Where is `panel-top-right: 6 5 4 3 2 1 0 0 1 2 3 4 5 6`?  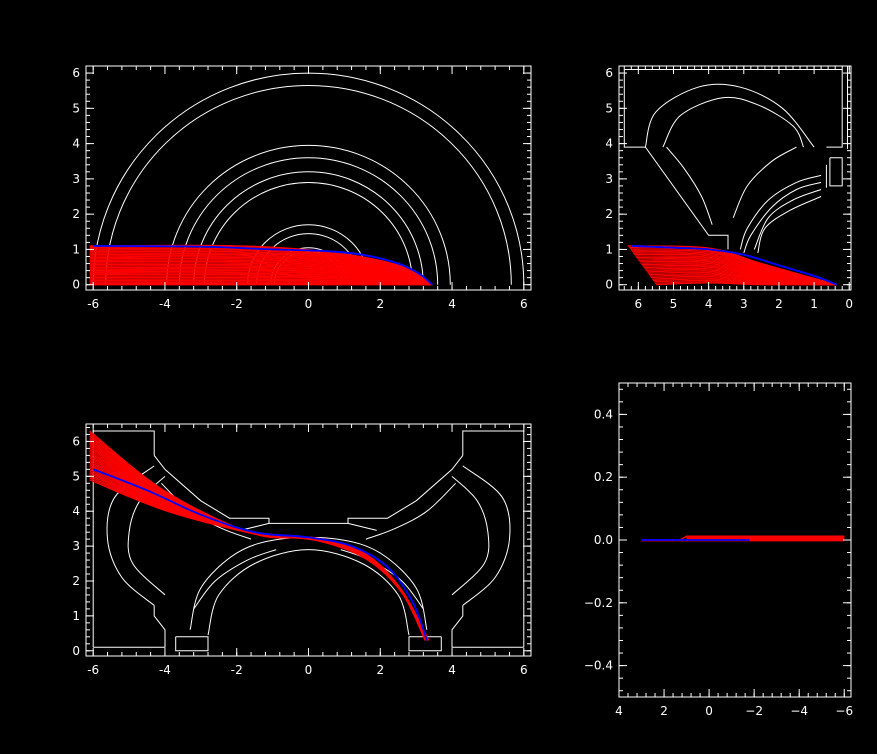 panel-top-right: 6 5 4 3 2 1 0 0 1 2 3 4 5 6 is located at coordinates (729, 188).